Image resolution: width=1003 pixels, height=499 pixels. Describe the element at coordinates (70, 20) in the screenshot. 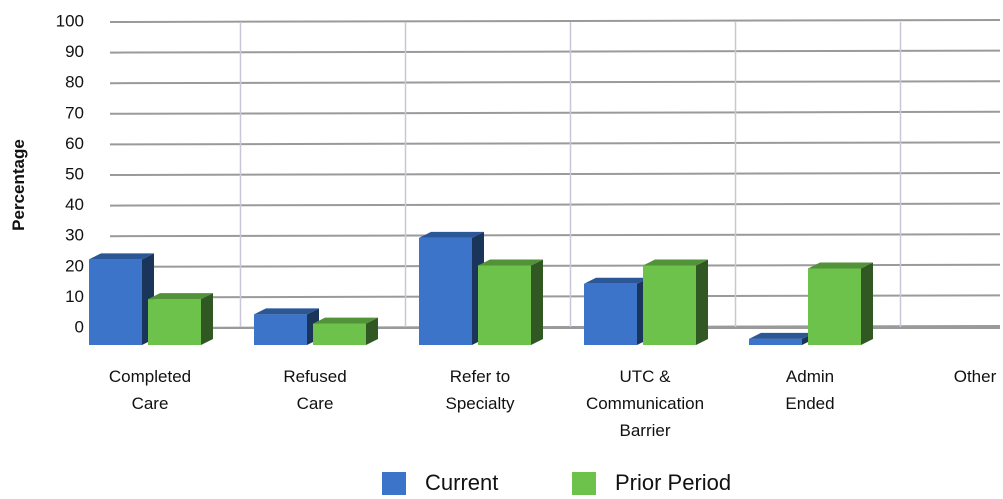

I see `y-tick-label: 100` at that location.